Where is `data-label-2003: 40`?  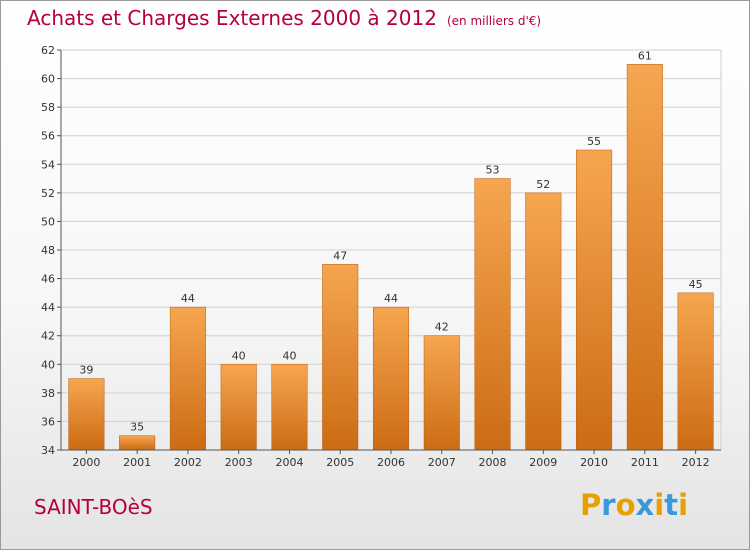 data-label-2003: 40 is located at coordinates (239, 355).